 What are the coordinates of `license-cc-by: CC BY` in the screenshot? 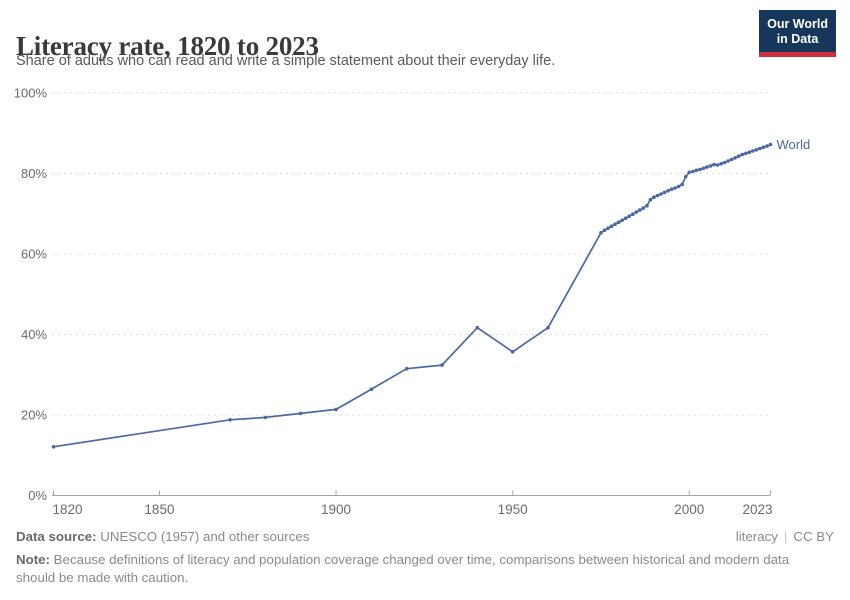 It's located at (813, 536).